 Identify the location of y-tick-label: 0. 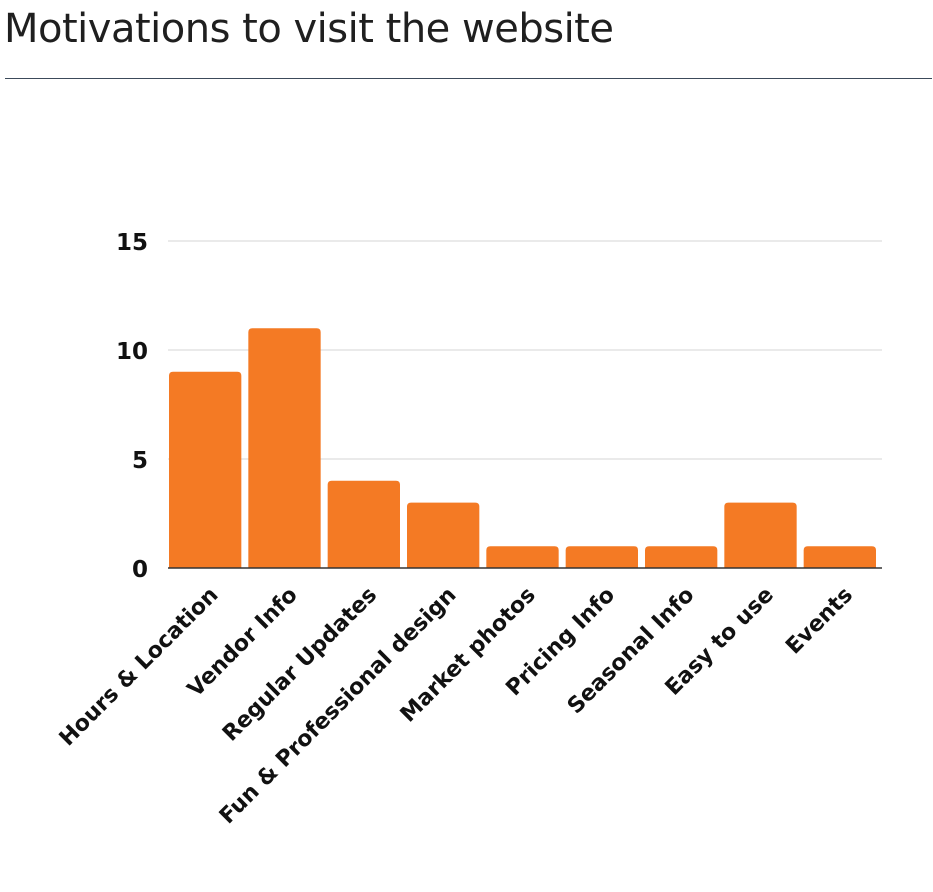
(140, 570).